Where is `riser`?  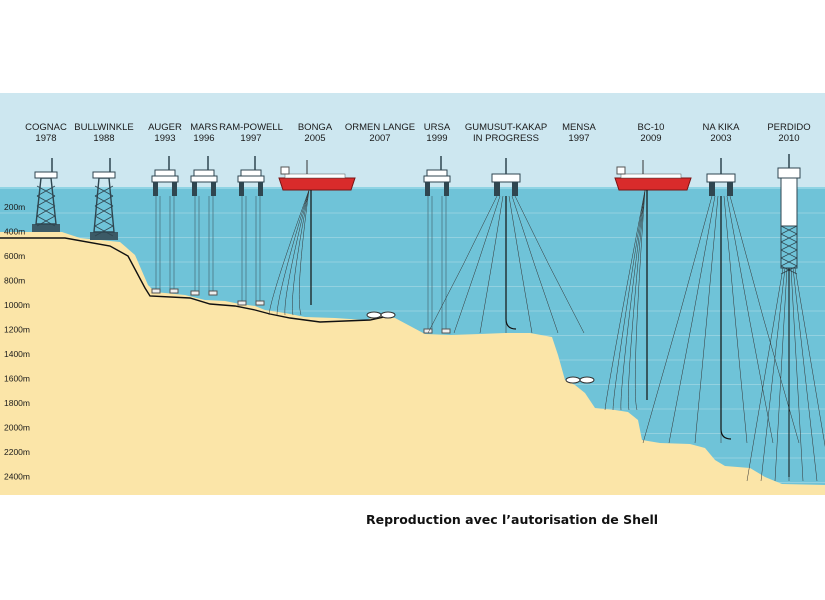 riser is located at coordinates (726, 318).